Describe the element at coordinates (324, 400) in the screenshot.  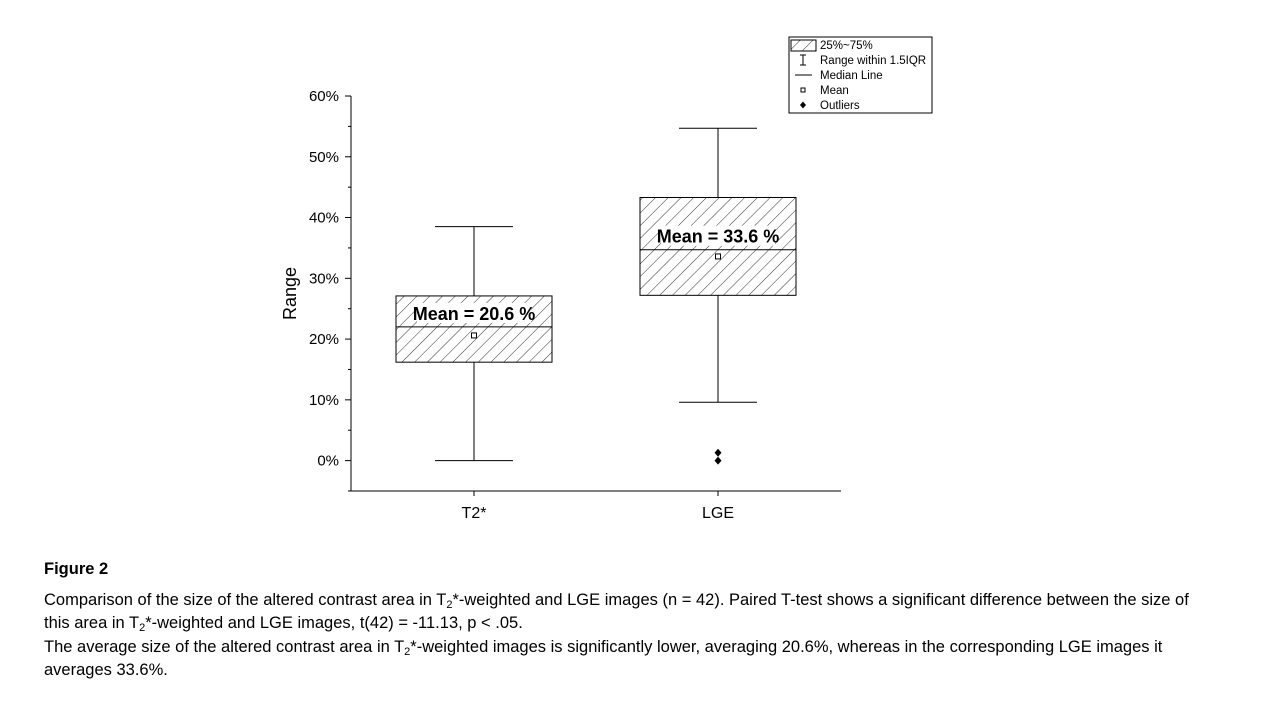
I see `y-tick-label: 10%` at that location.